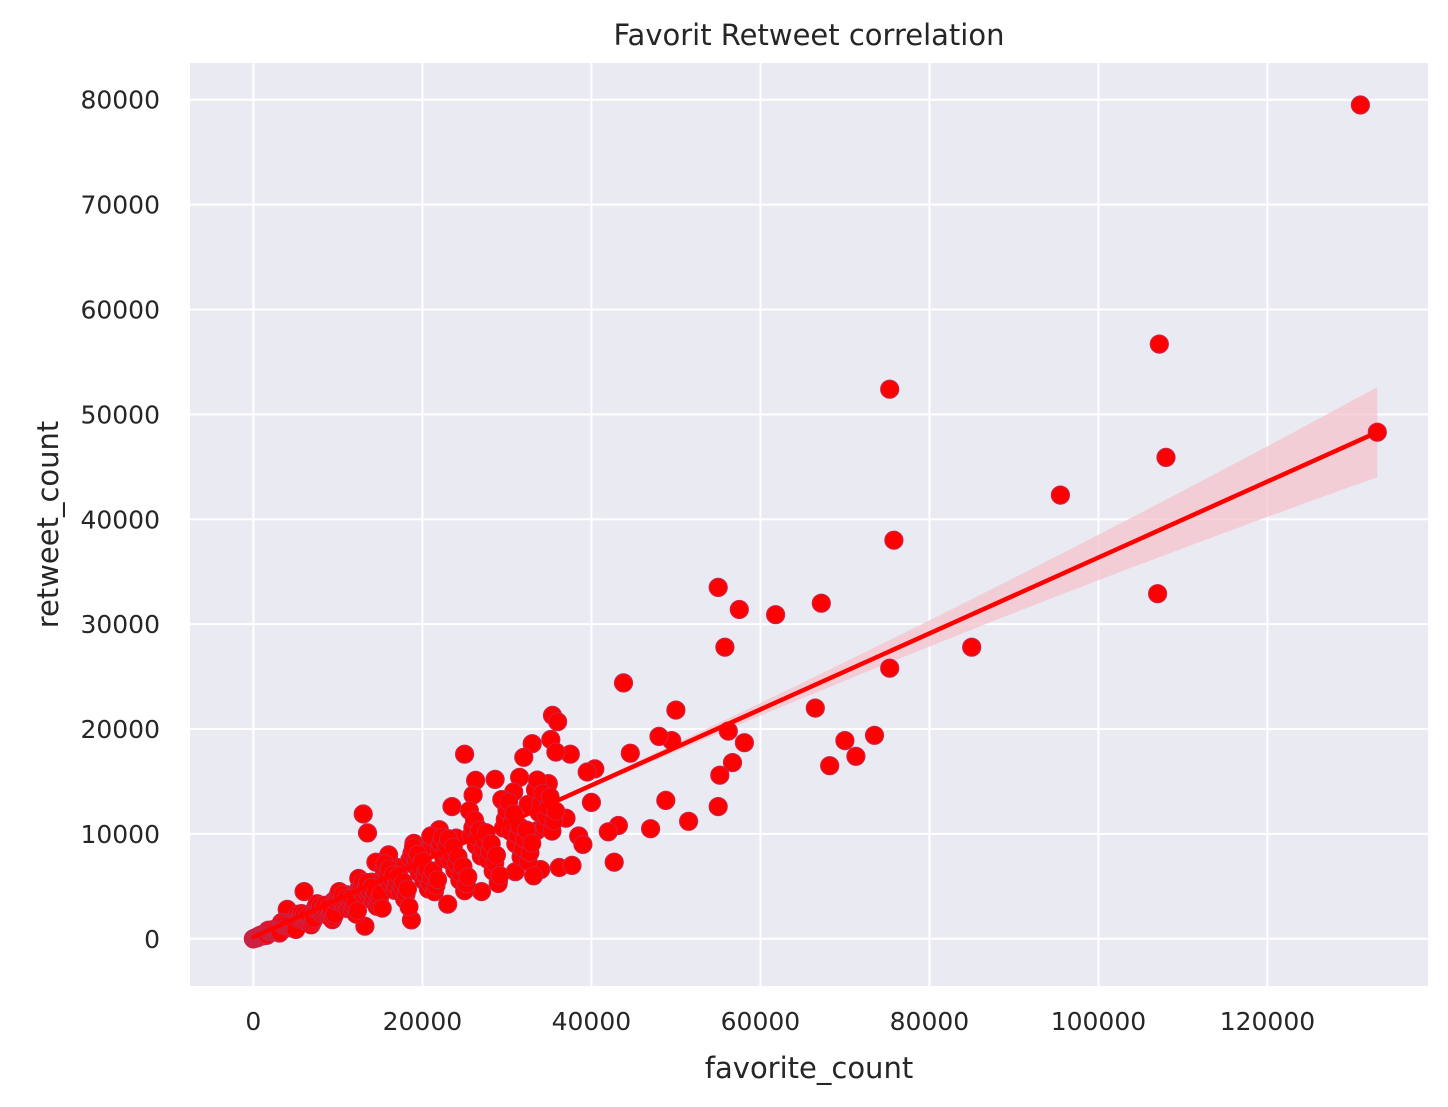 The height and width of the screenshot is (1107, 1448). I want to click on y-tick-label: 30000, so click(120, 624).